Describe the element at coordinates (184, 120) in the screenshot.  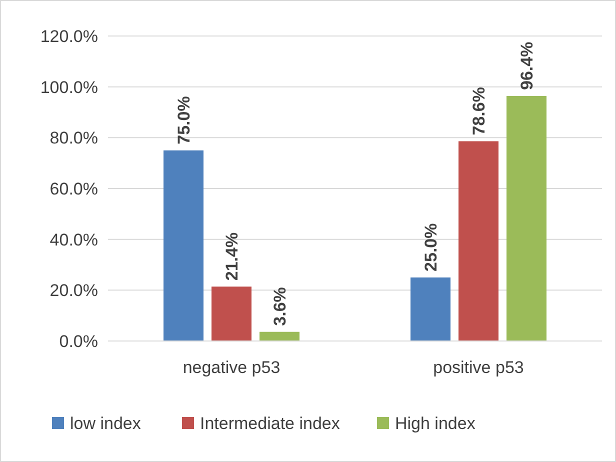
I see `data-label: 75.0%` at that location.